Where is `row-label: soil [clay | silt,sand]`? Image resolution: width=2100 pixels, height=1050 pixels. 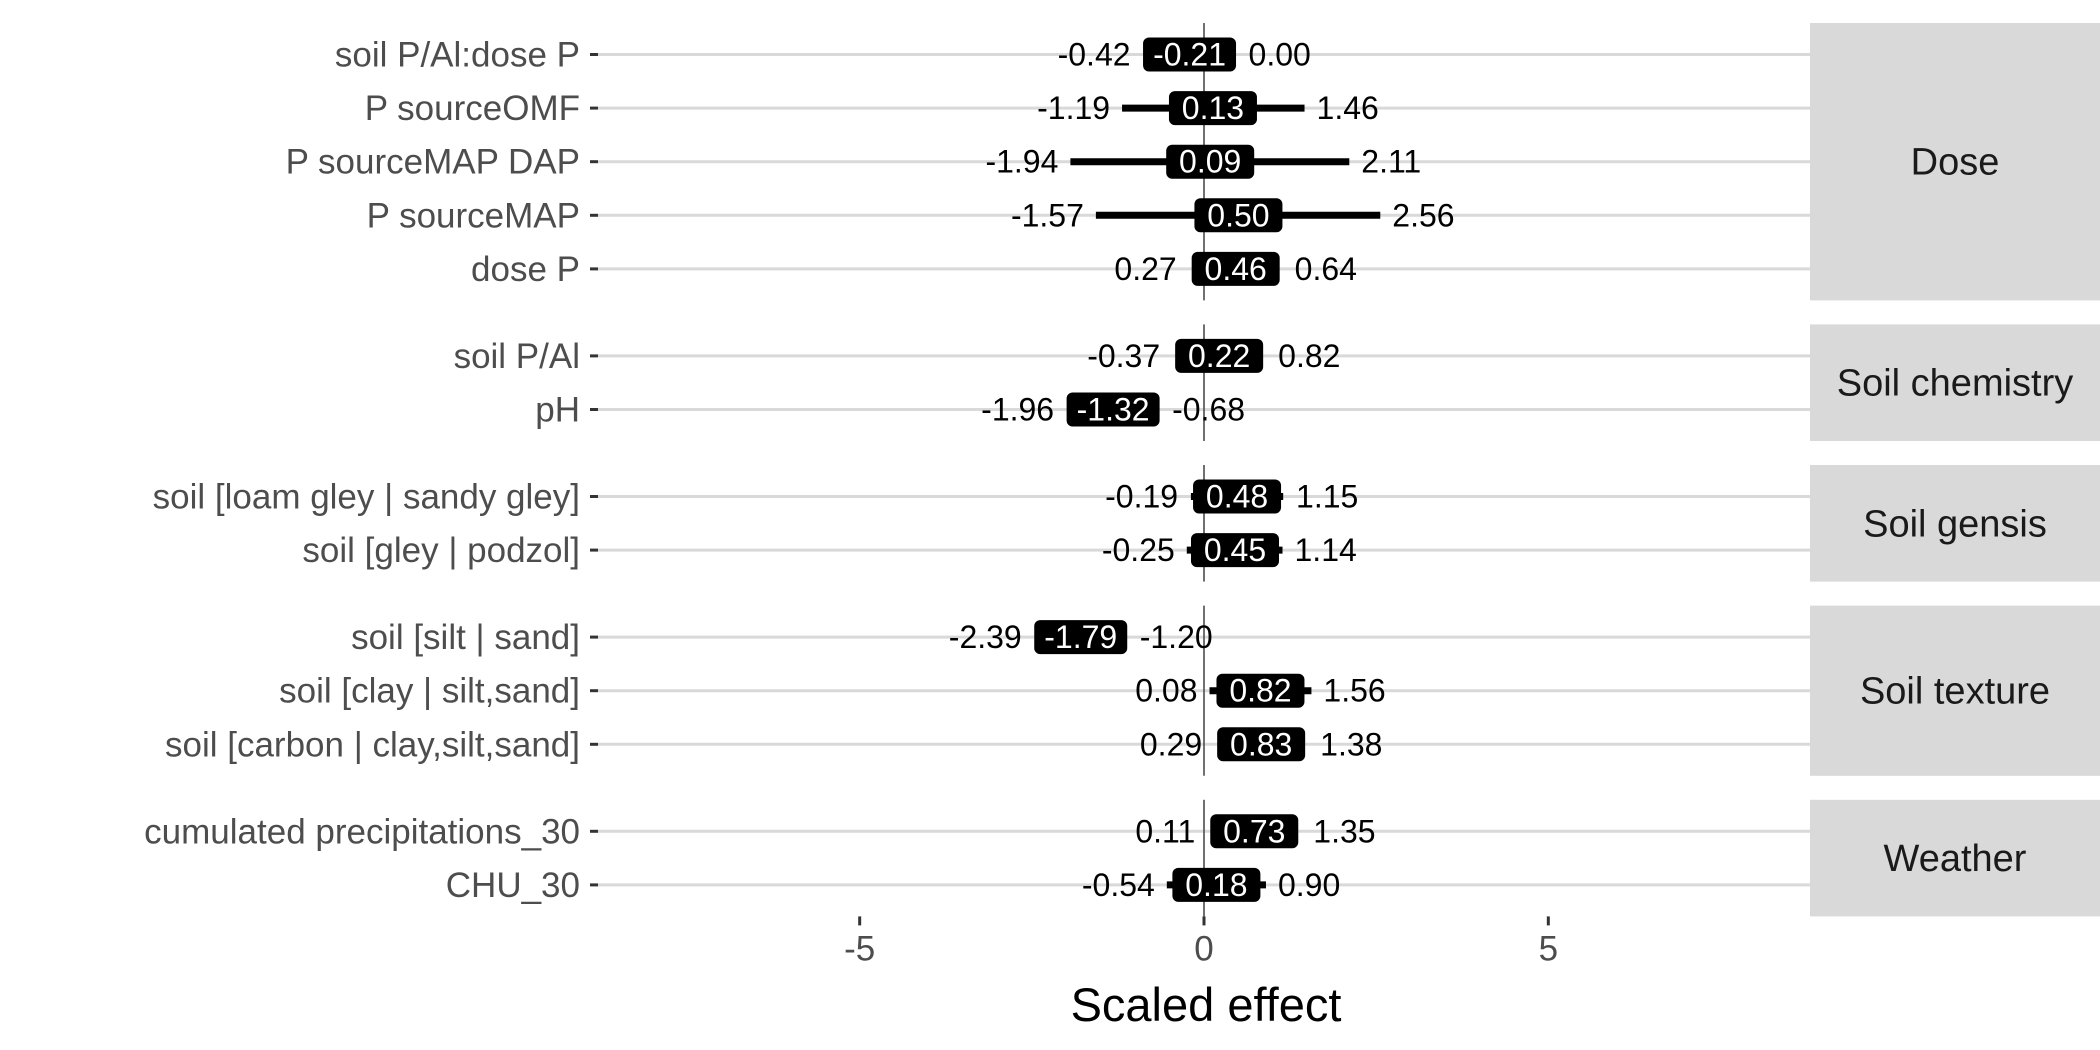
row-label: soil [clay | silt,sand] is located at coordinates (429, 691).